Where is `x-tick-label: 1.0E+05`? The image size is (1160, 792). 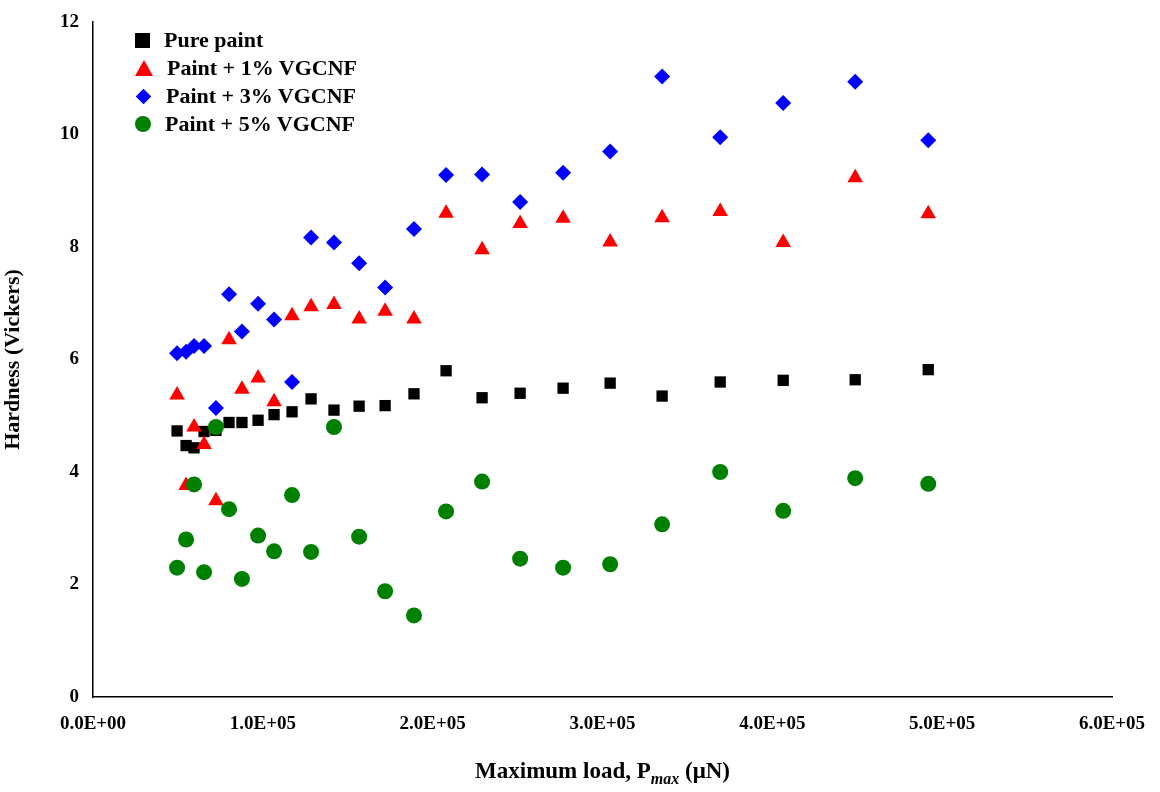
x-tick-label: 1.0E+05 is located at coordinates (262, 723).